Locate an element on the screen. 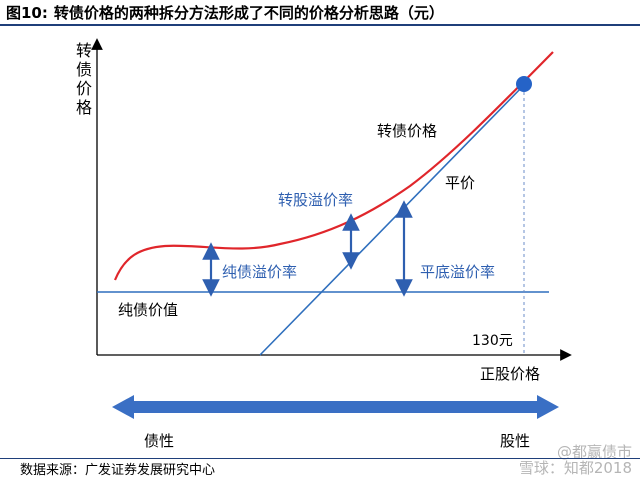 This screenshot has height=483, width=640. y-axis-label: 转债价格 is located at coordinates (84, 79).